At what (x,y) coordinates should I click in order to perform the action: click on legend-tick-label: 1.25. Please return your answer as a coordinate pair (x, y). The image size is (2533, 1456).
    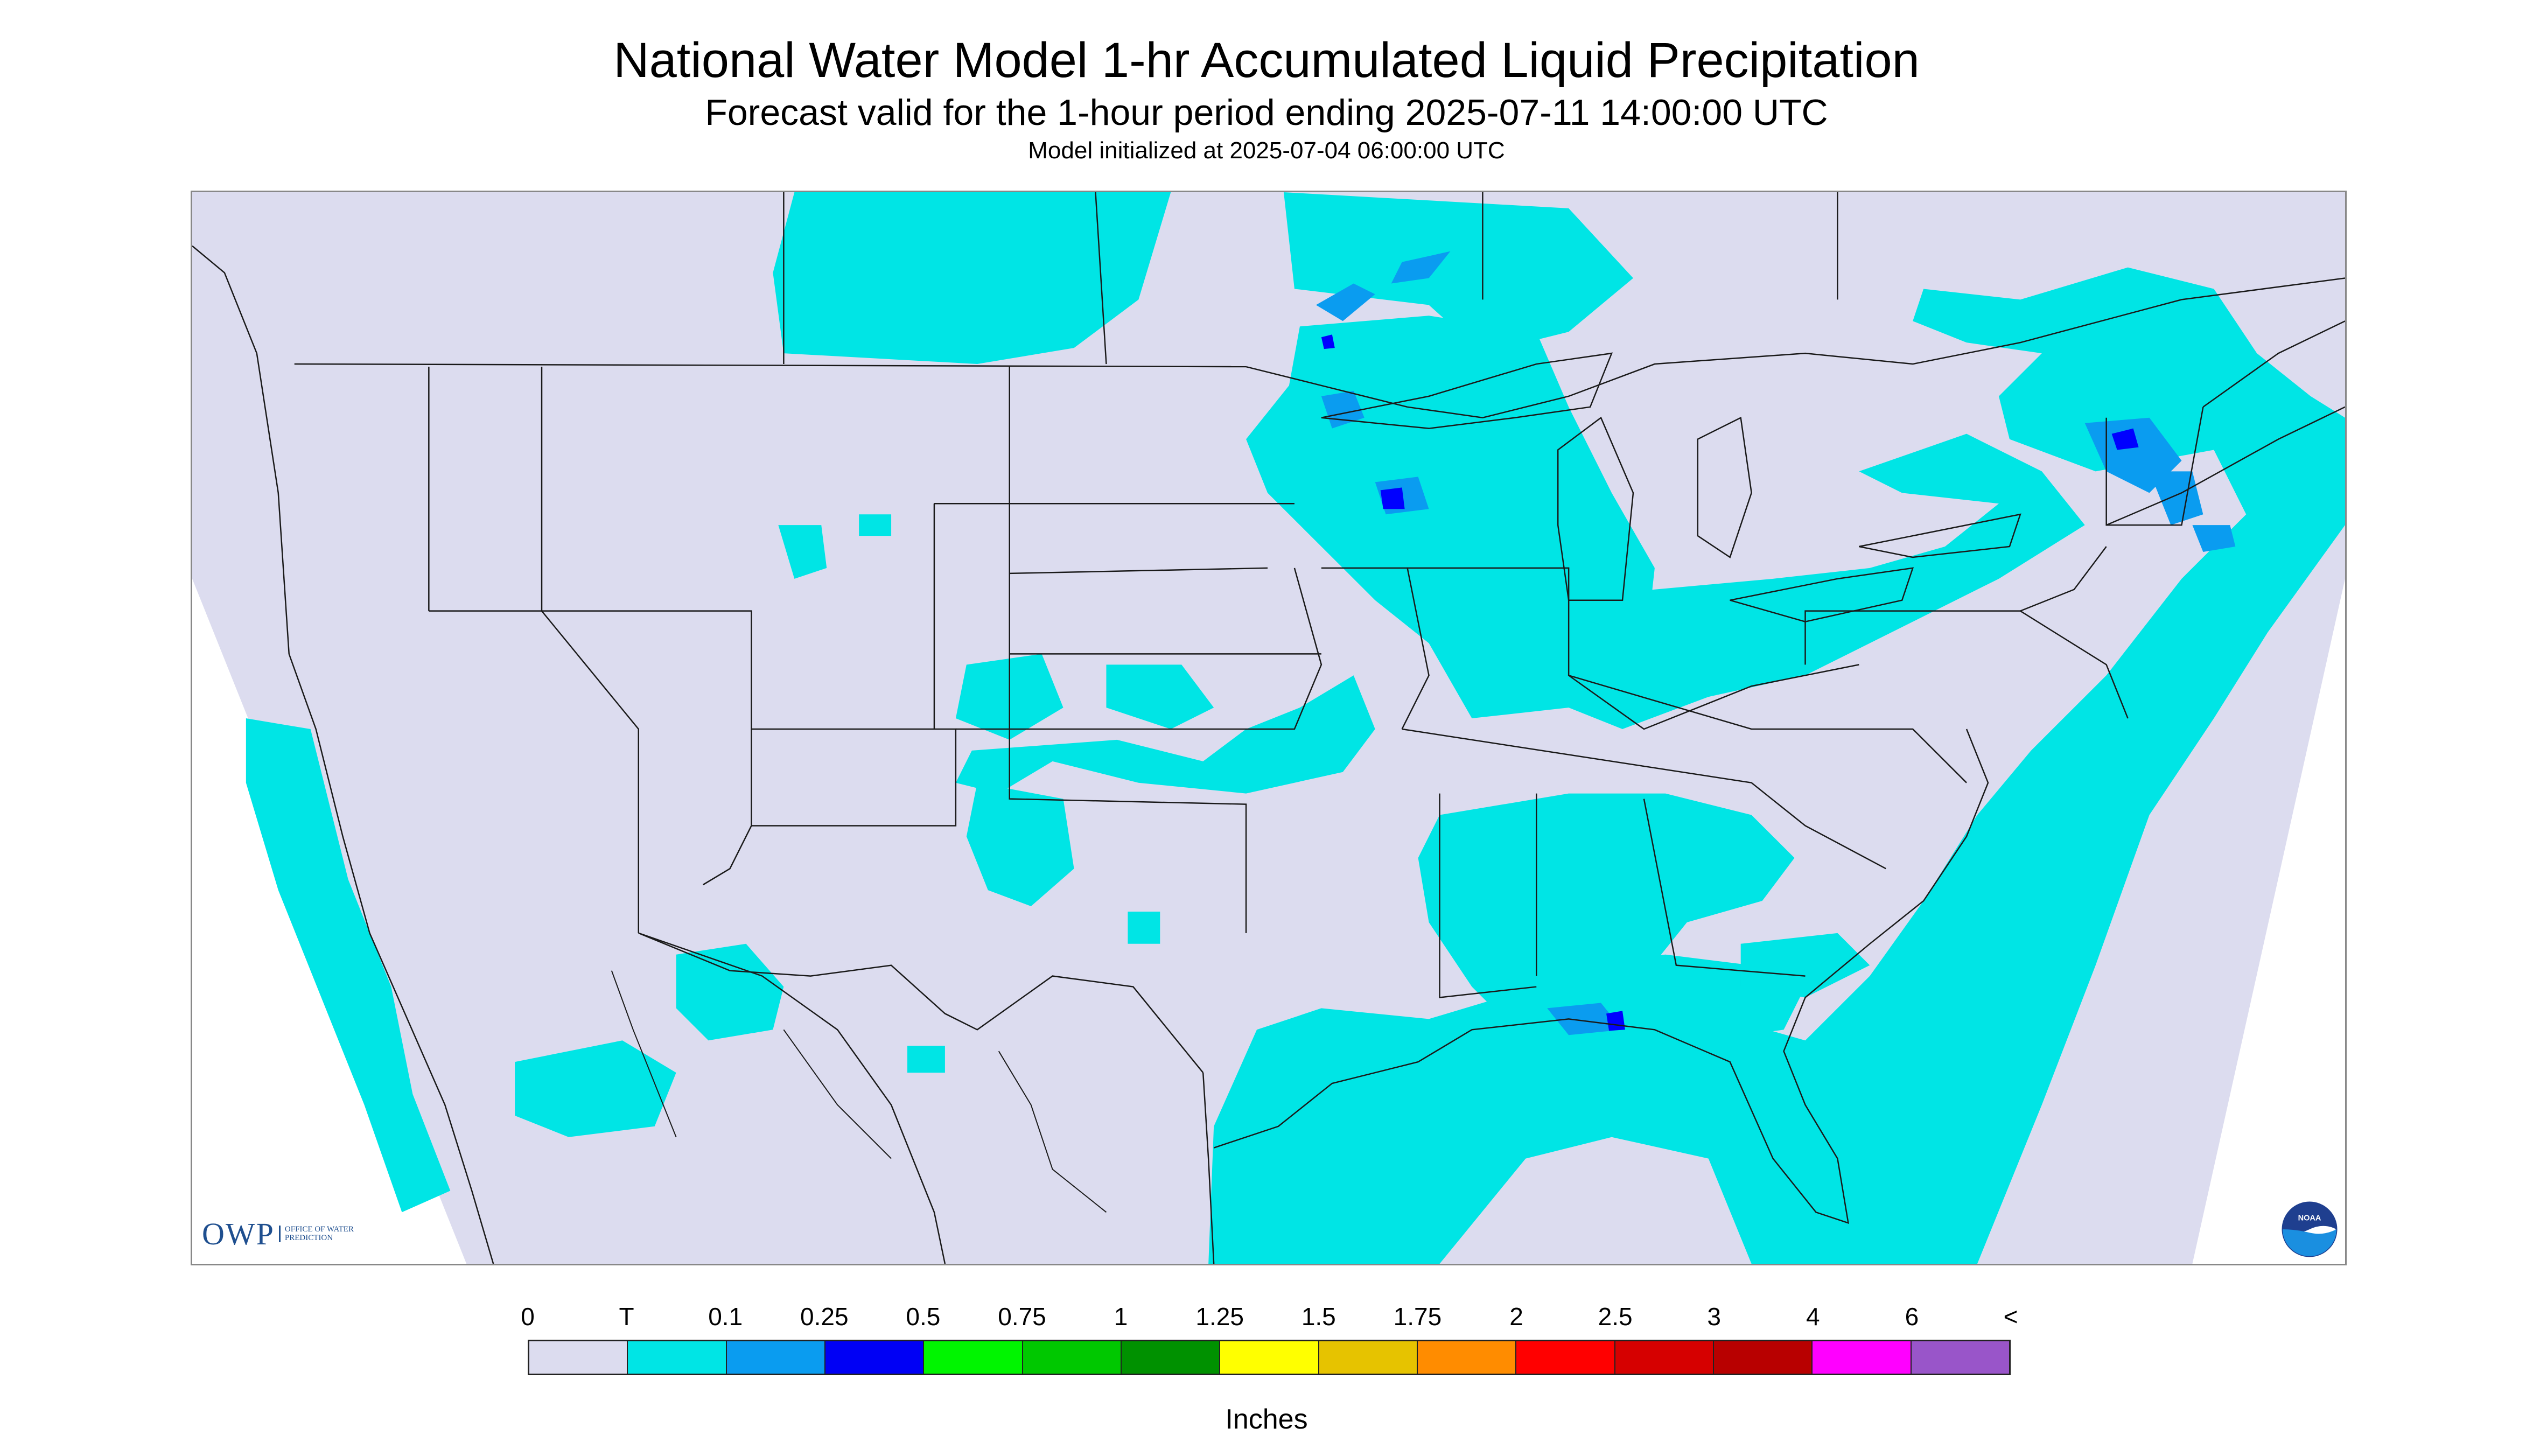
    Looking at the image, I should click on (1219, 1317).